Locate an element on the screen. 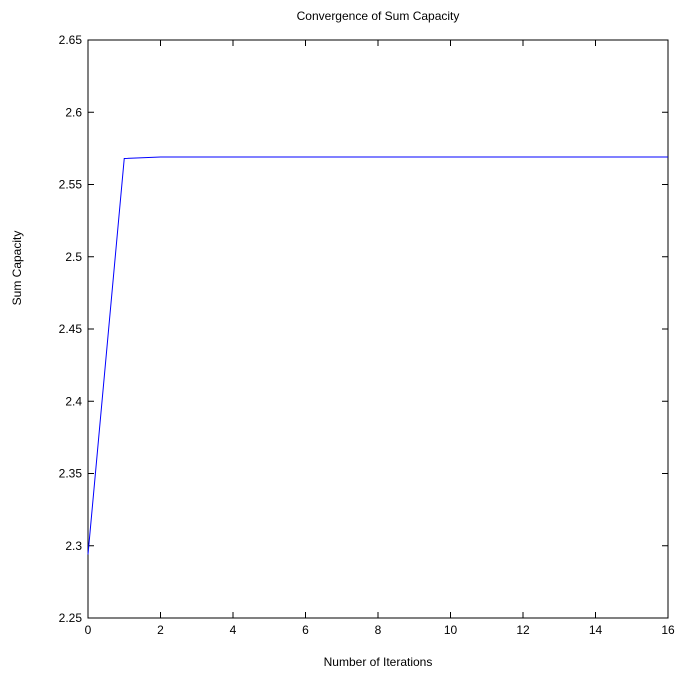 This screenshot has height=678, width=679. y-tick-label: 2.6 is located at coordinates (73, 112).